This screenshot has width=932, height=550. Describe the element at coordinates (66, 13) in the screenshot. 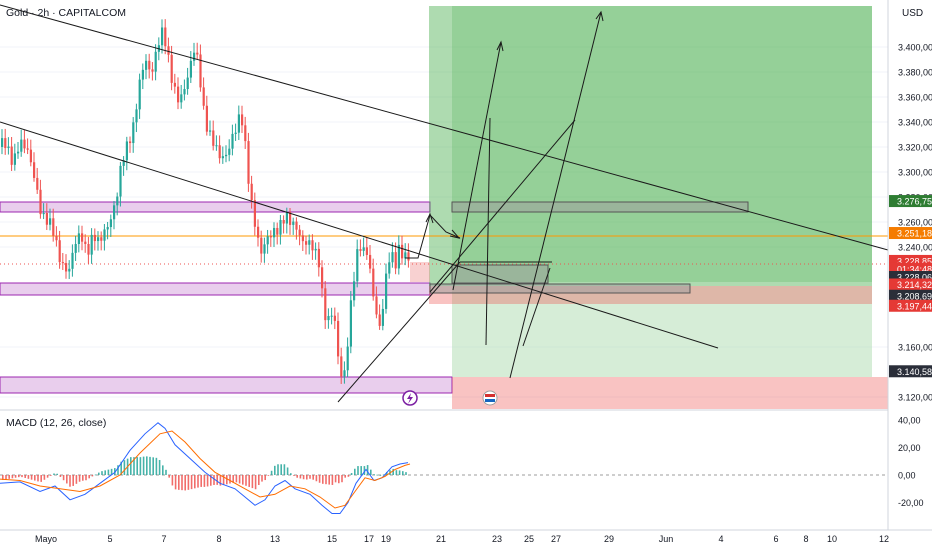

I see `symbol-title: Gold · 2h · CAPITALCOM` at that location.